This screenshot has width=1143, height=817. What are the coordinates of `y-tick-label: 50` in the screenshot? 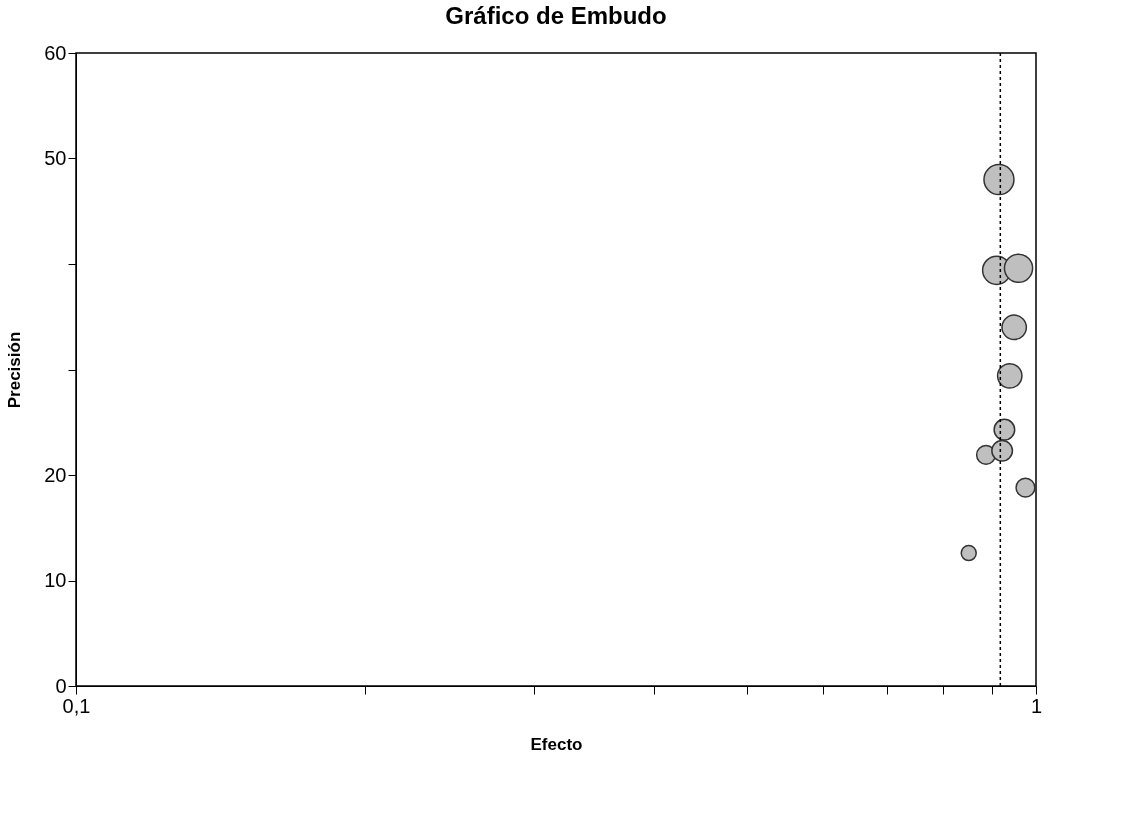 It's located at (55, 158).